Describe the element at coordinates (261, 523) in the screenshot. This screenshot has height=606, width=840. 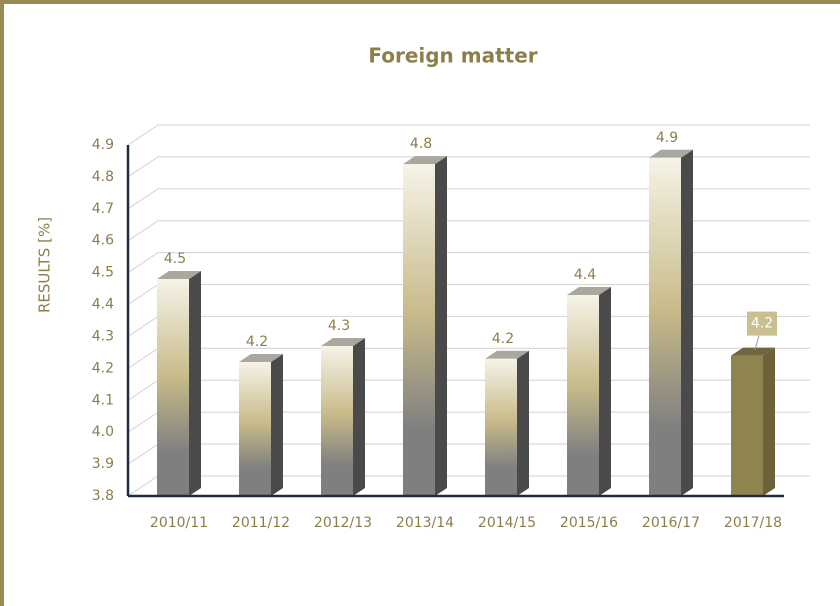
I see `x-tick-label: 2011/12` at that location.